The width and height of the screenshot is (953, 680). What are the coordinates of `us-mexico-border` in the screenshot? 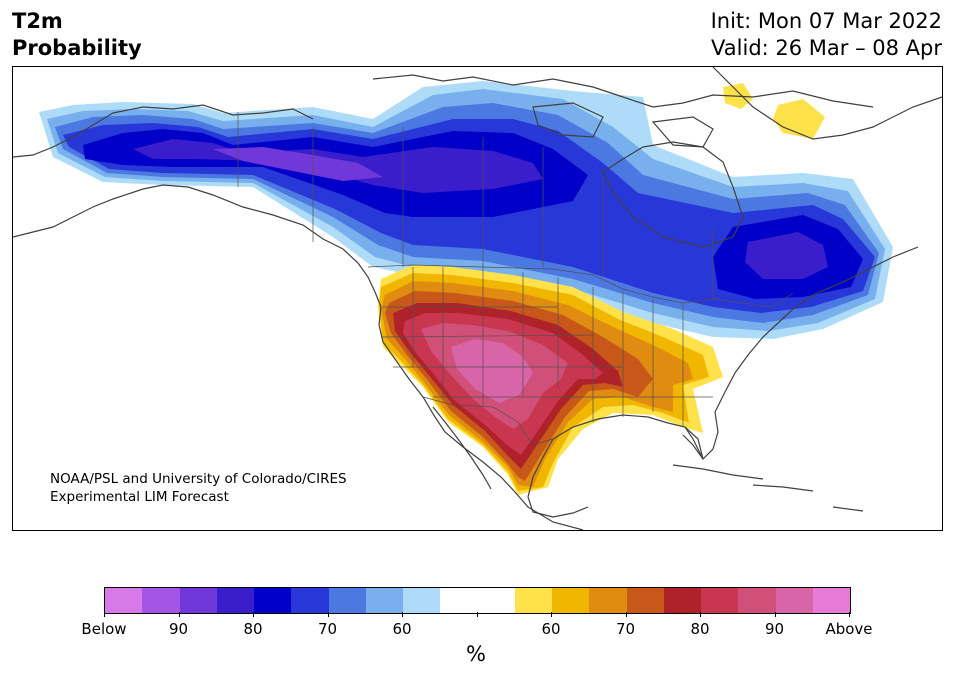 It's located at (488, 421).